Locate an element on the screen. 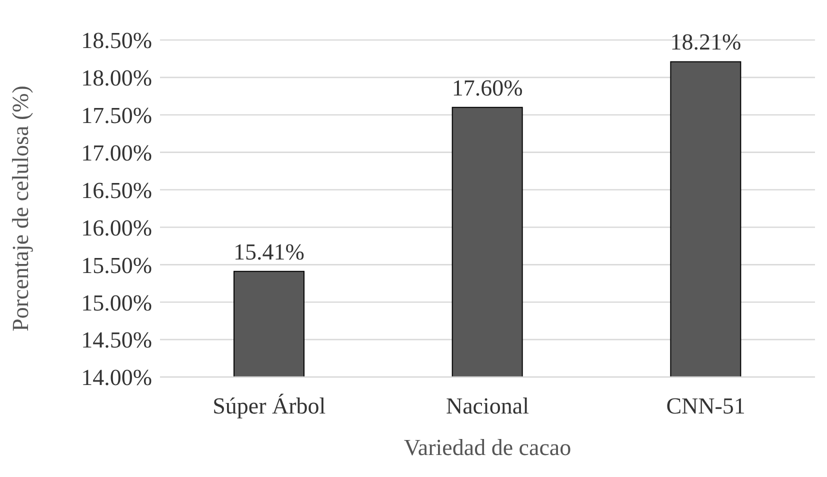  data-label: 18.21% is located at coordinates (706, 42).